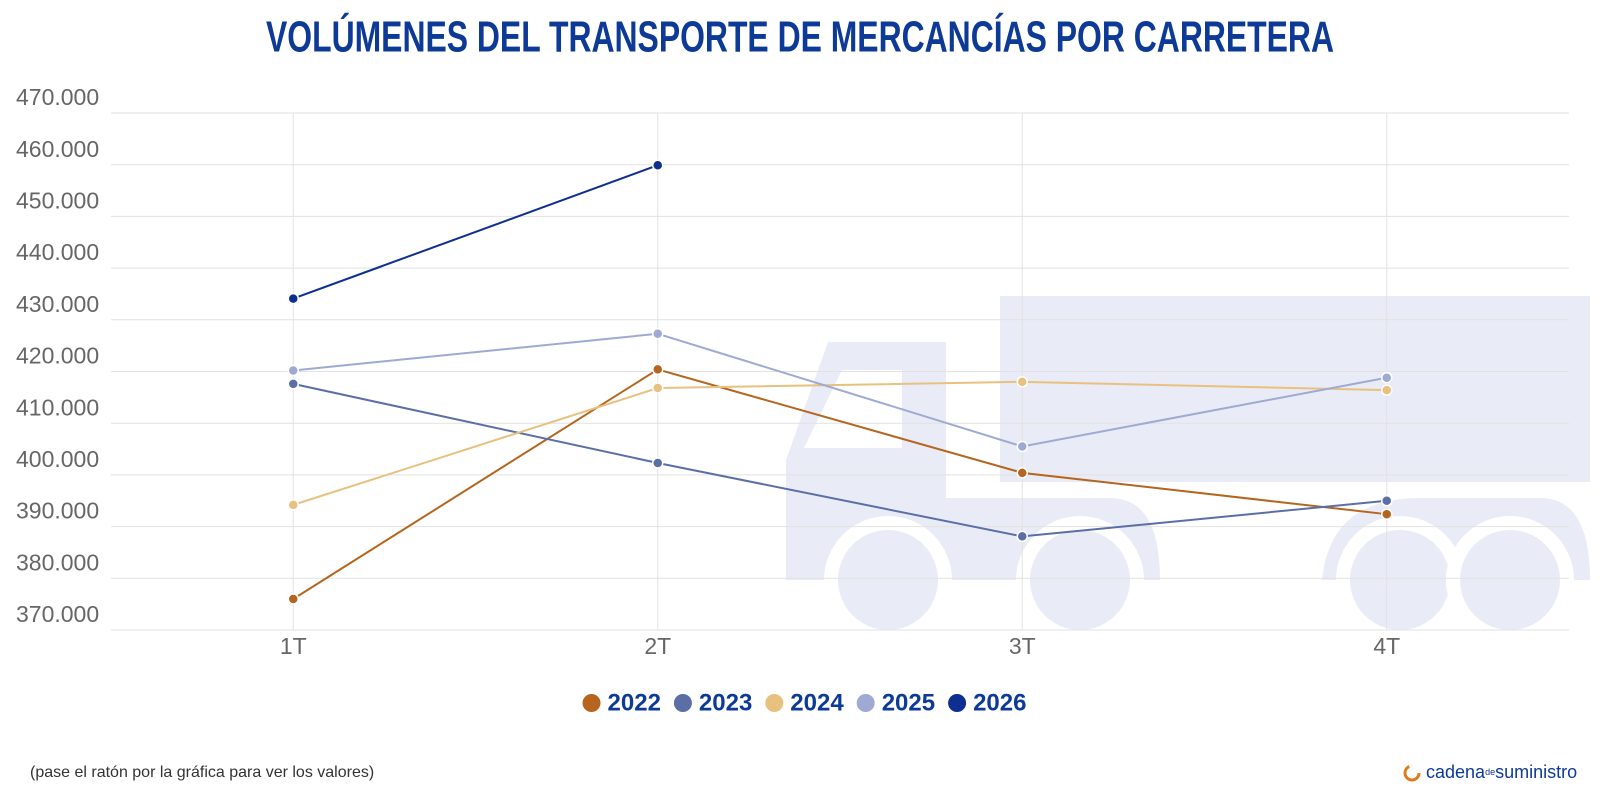 This screenshot has width=1600, height=800. I want to click on y-tick-label: 430.000, so click(57, 304).